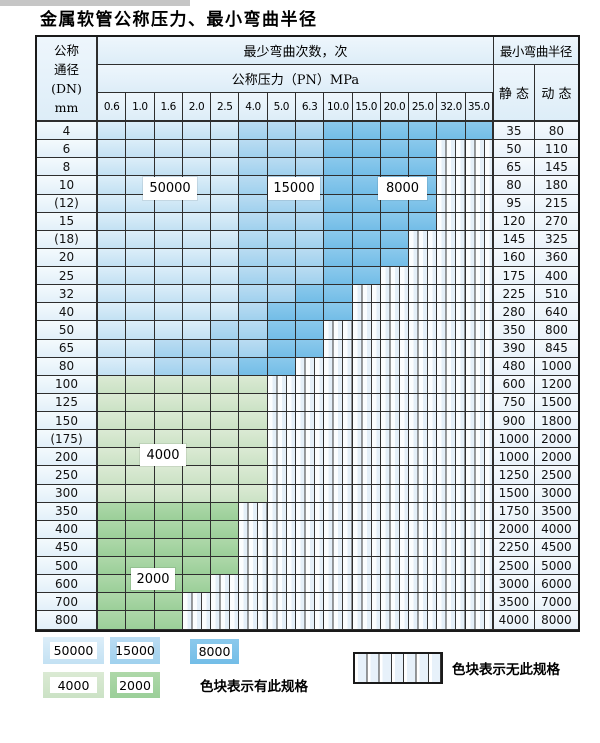  What do you see at coordinates (67, 566) in the screenshot?
I see `dn-cell: 500` at bounding box center [67, 566].